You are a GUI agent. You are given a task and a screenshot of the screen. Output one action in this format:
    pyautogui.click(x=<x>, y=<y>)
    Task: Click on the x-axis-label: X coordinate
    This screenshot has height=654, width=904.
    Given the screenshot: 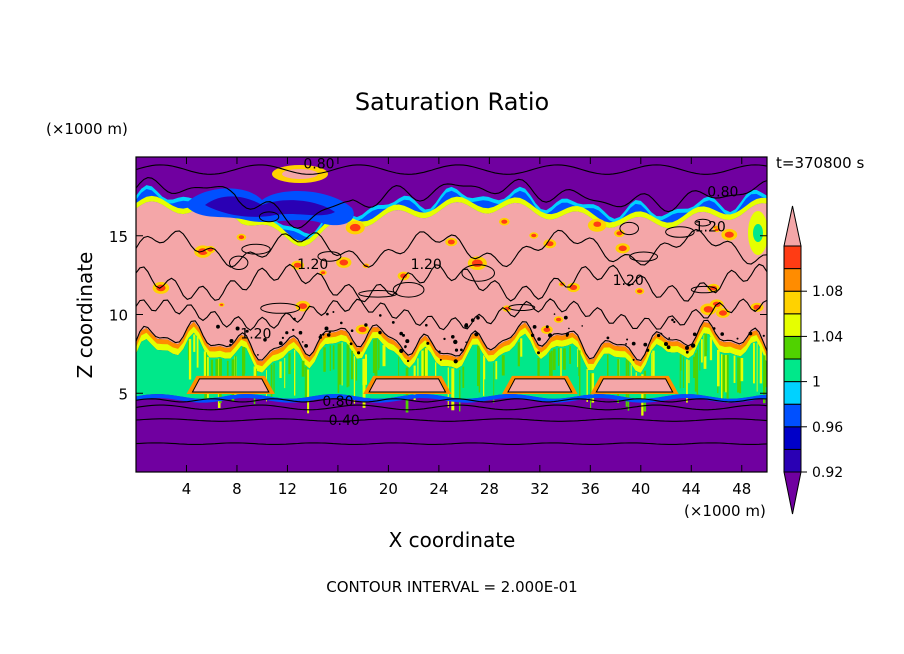 What is the action you would take?
    pyautogui.click(x=452, y=540)
    